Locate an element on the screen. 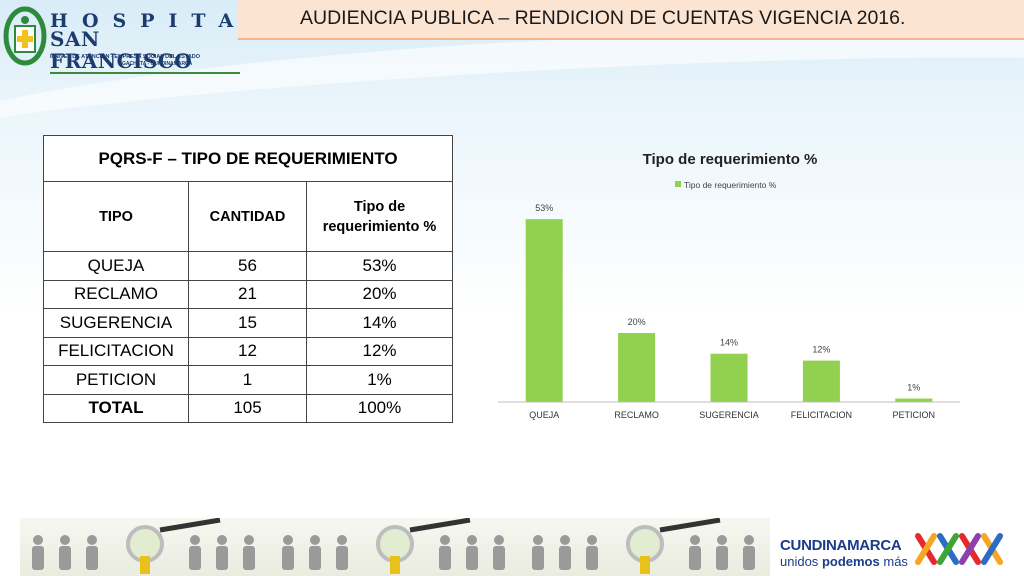 The width and height of the screenshot is (1024, 576). column-header-tipo: TIPO is located at coordinates (116, 216).